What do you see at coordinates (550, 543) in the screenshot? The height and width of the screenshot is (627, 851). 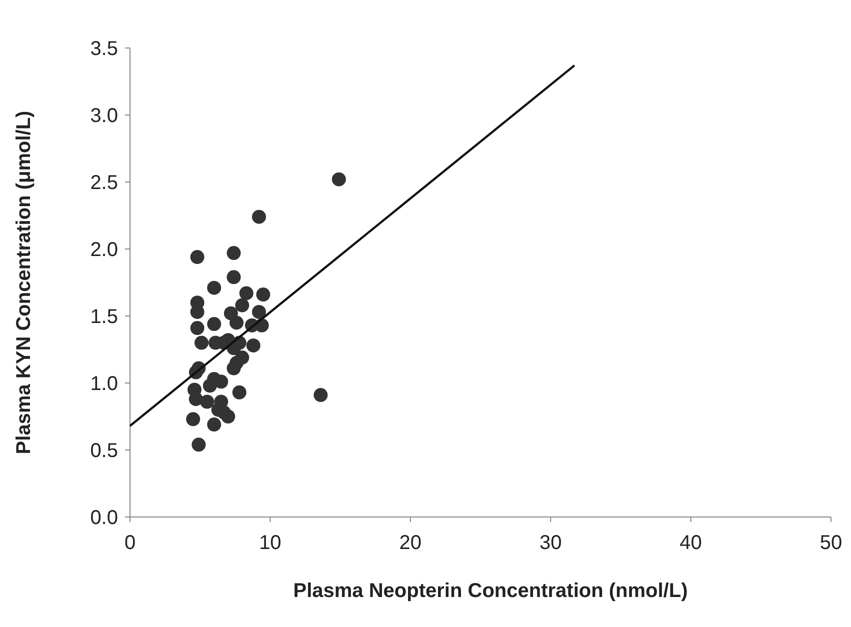 I see `x-tick-label: 30` at bounding box center [550, 543].